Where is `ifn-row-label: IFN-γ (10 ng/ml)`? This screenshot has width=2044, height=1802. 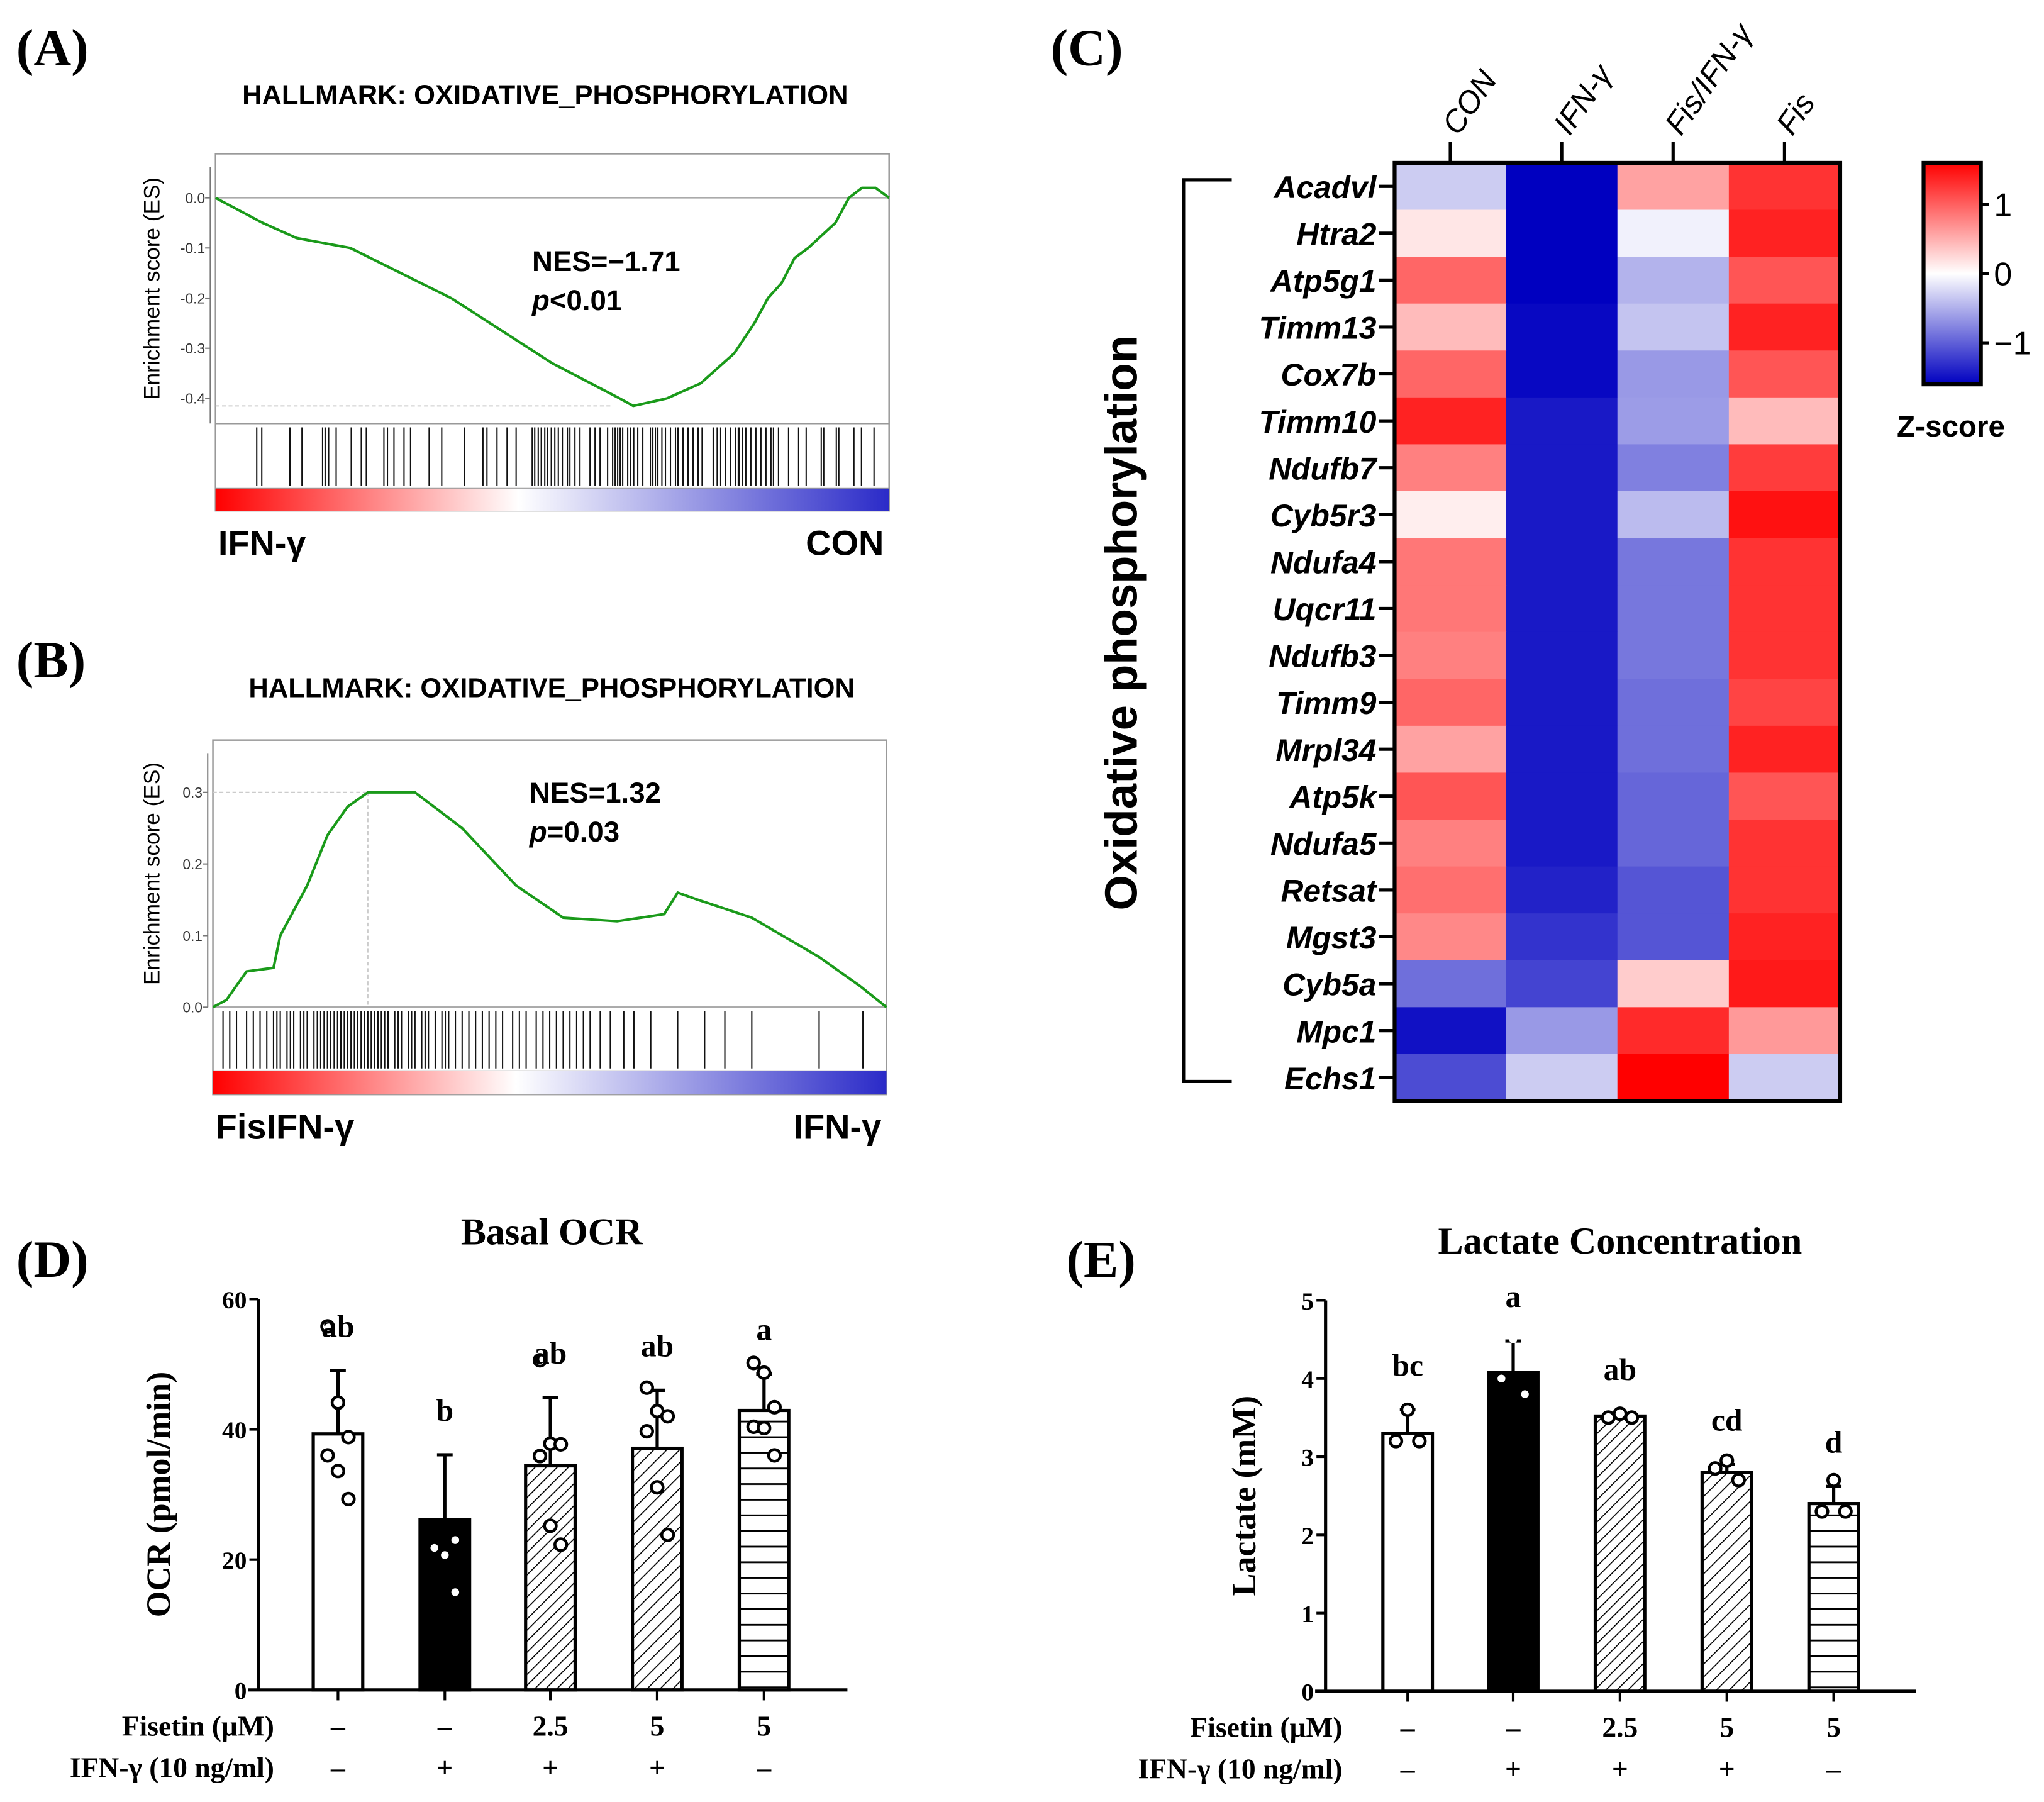 ifn-row-label: IFN-γ (10 ng/ml) is located at coordinates (1240, 1769).